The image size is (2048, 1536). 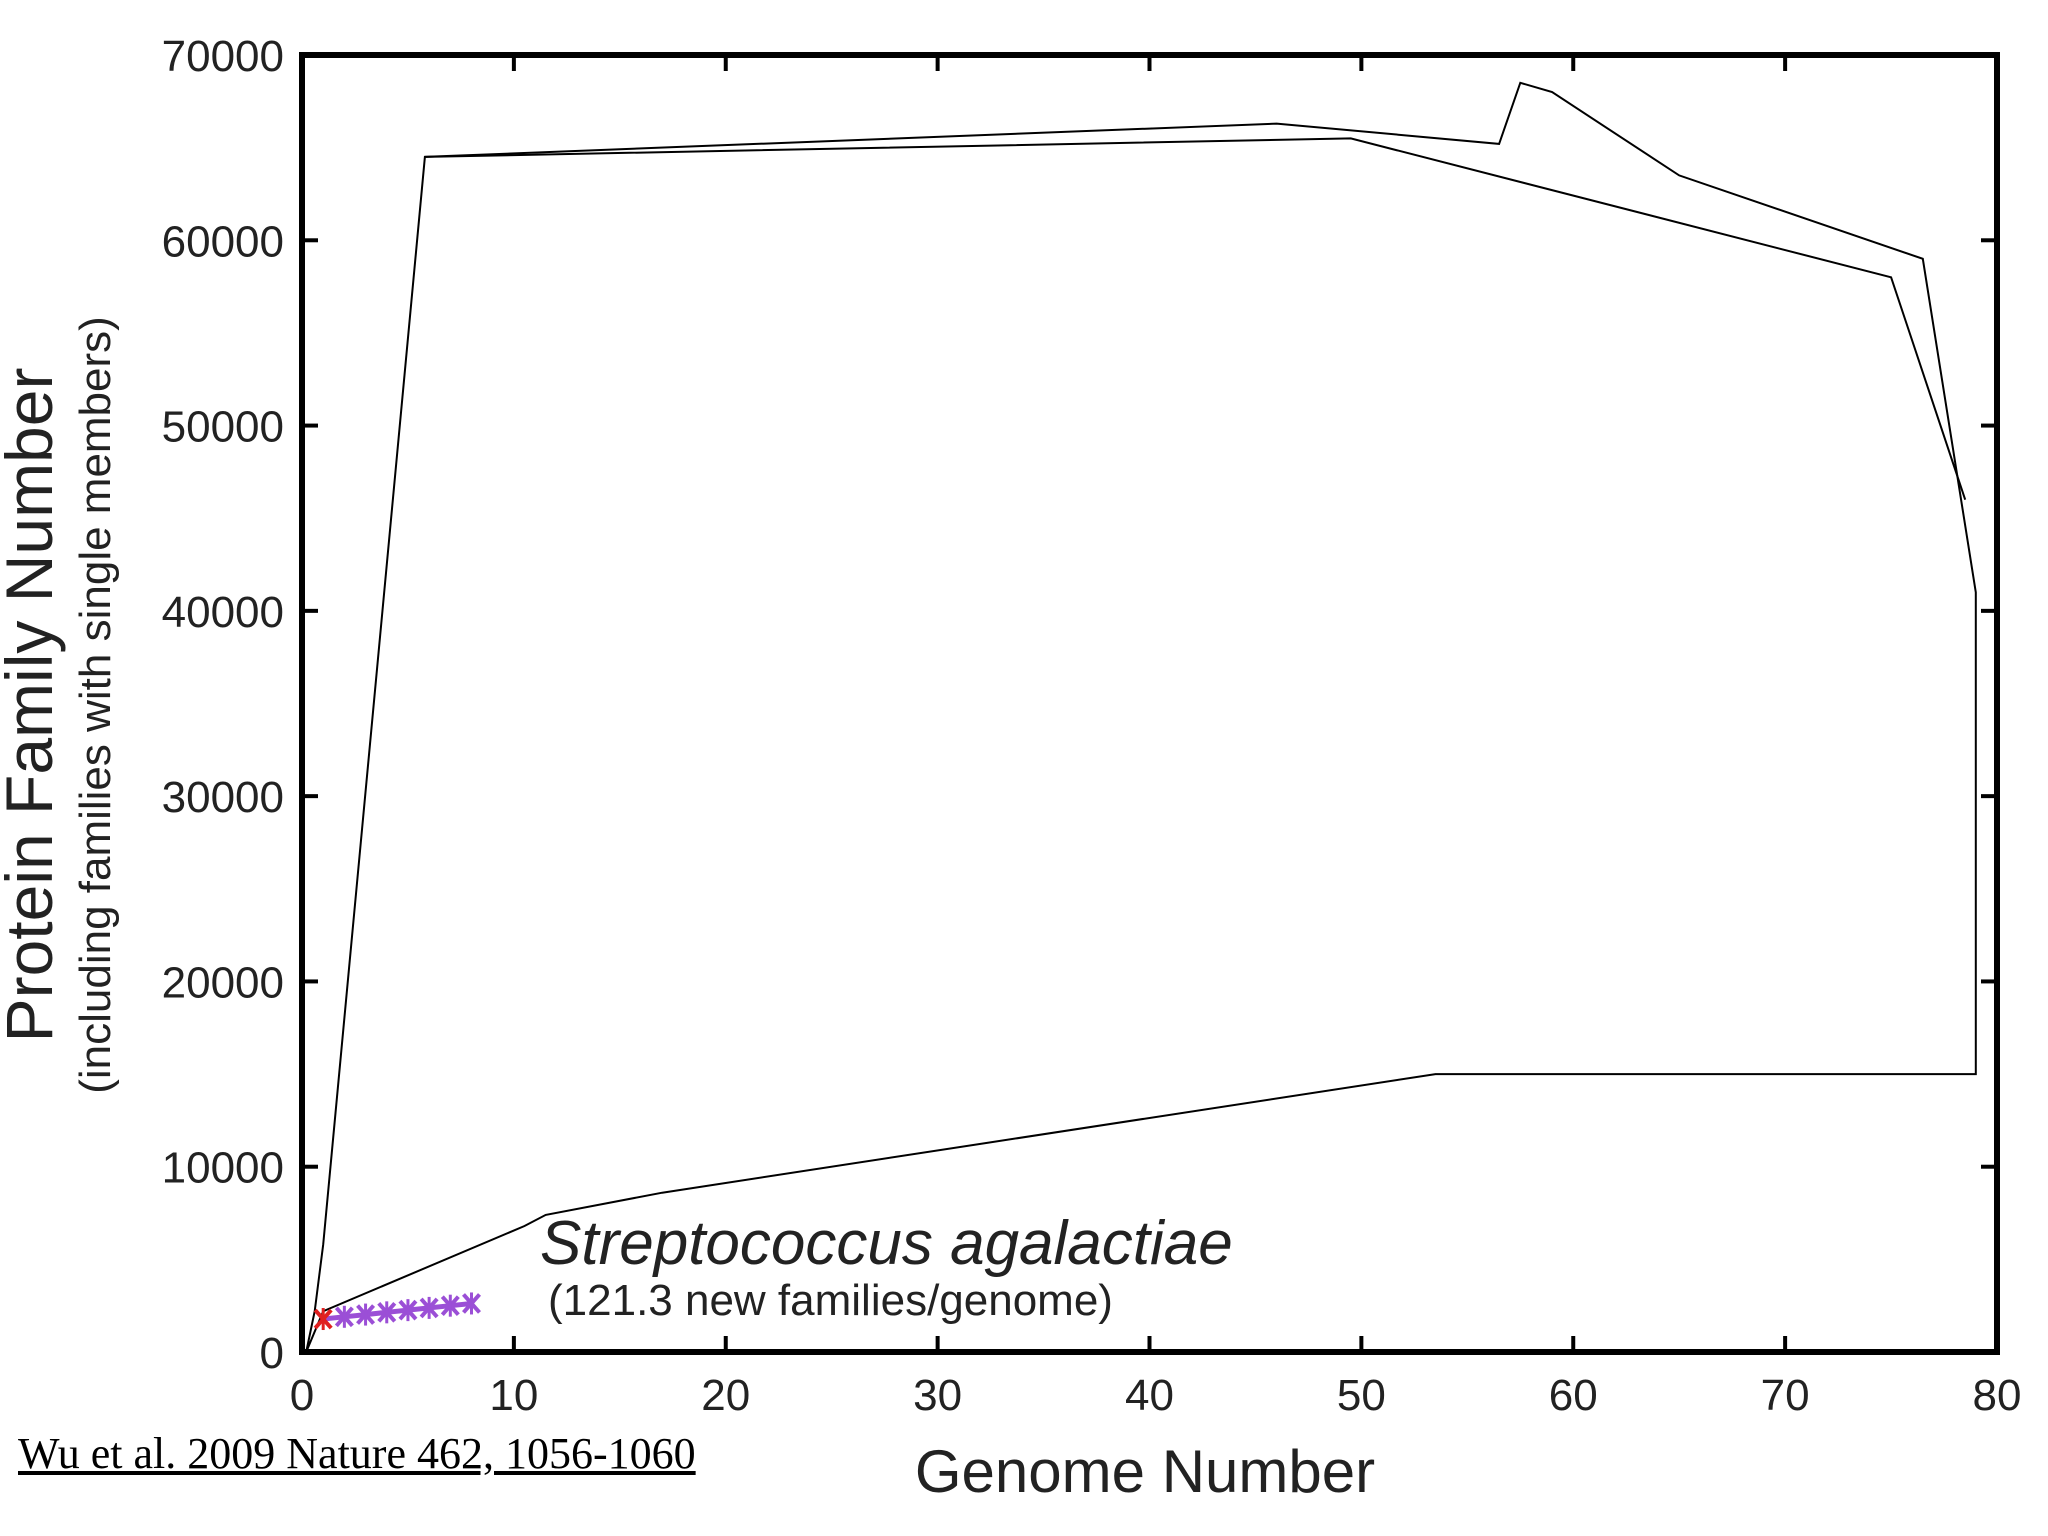 I want to click on series-line, so click(x=397, y=1311).